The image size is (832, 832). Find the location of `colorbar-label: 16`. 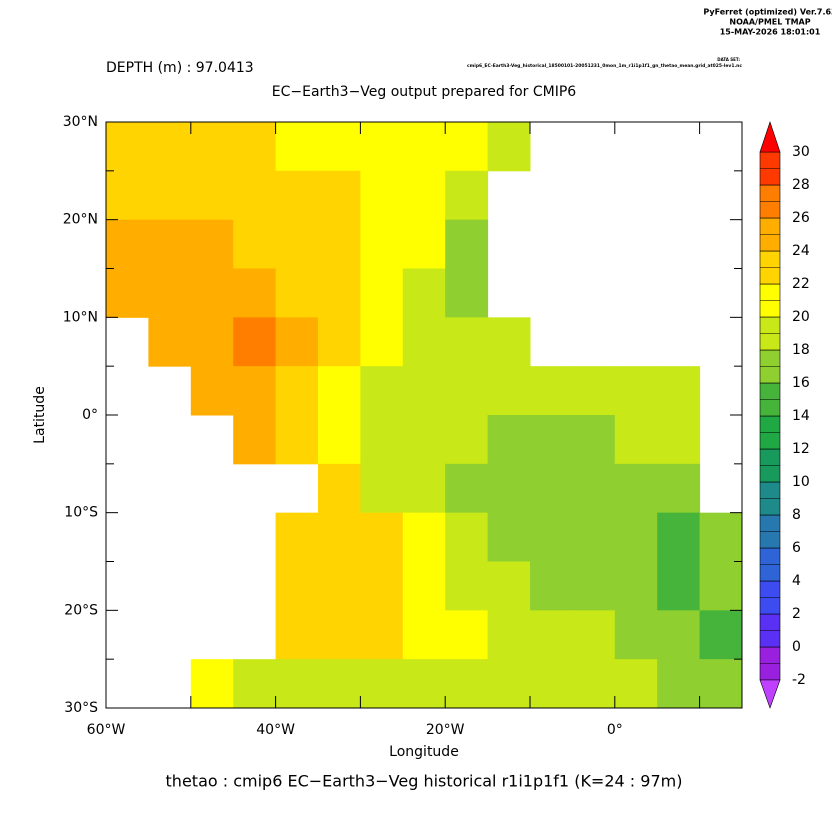

colorbar-label: 16 is located at coordinates (801, 383).